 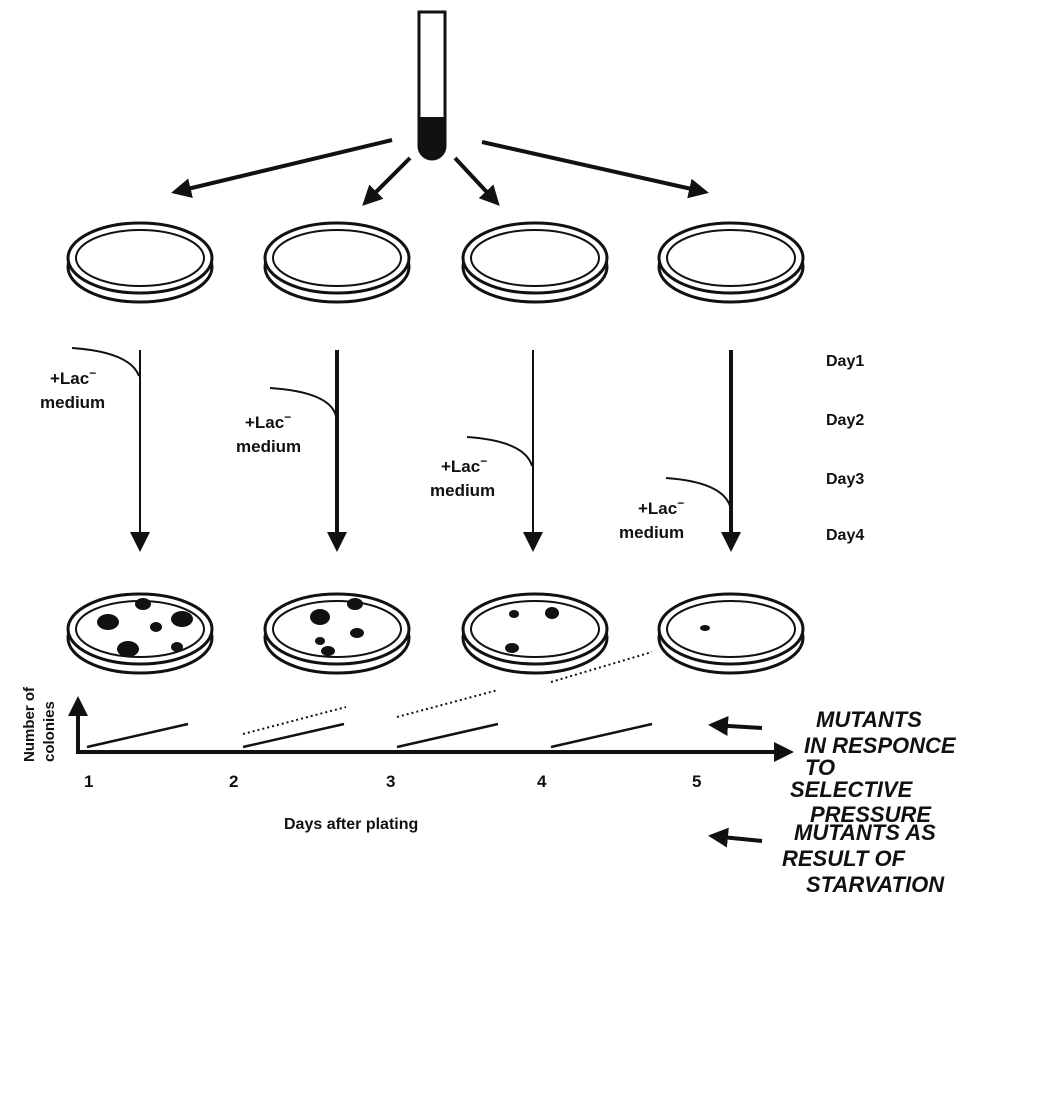 What do you see at coordinates (845, 448) in the screenshot?
I see `day-labels: Day1 Day2 Day3 Day4` at bounding box center [845, 448].